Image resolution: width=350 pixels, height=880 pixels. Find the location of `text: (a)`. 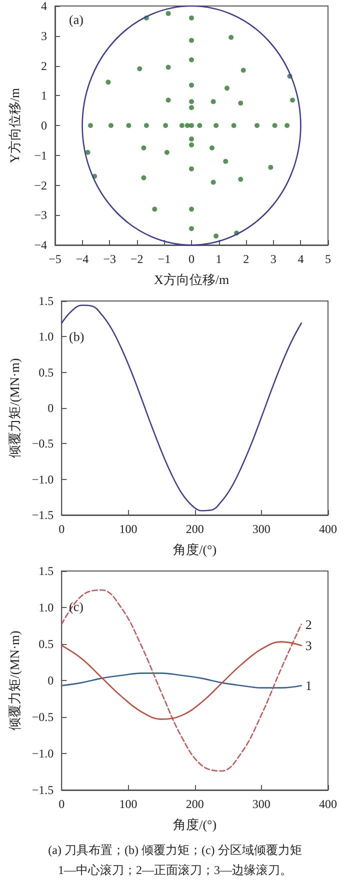

text: (a) is located at coordinates (76, 19).